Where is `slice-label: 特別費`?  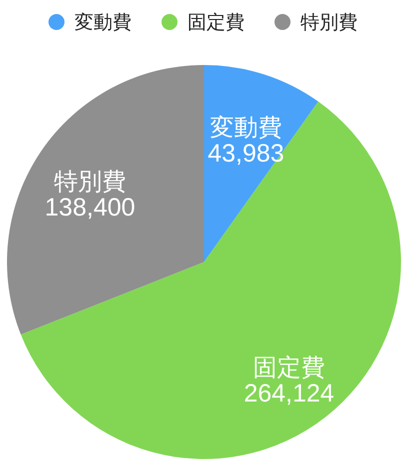
slice-label: 特別費 is located at coordinates (90, 182).